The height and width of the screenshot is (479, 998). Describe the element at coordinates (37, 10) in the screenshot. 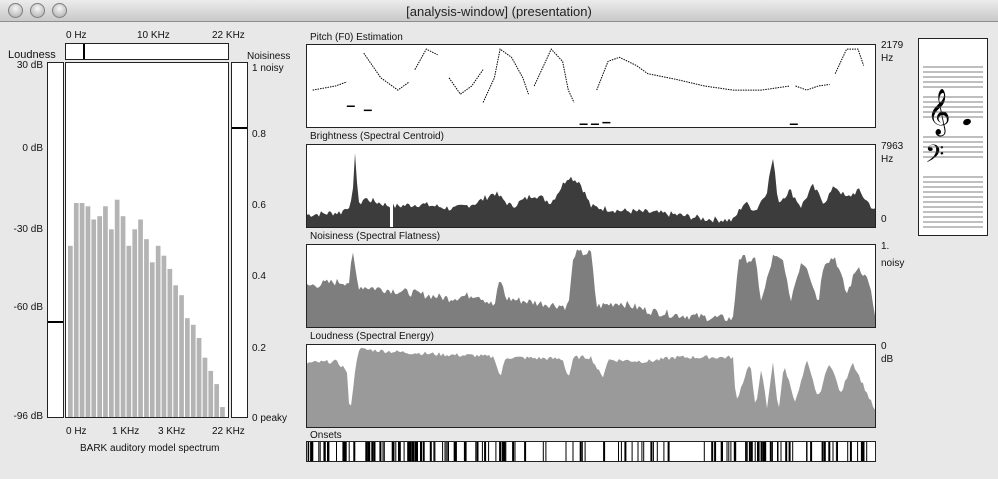

I see `minimize-window-button` at that location.